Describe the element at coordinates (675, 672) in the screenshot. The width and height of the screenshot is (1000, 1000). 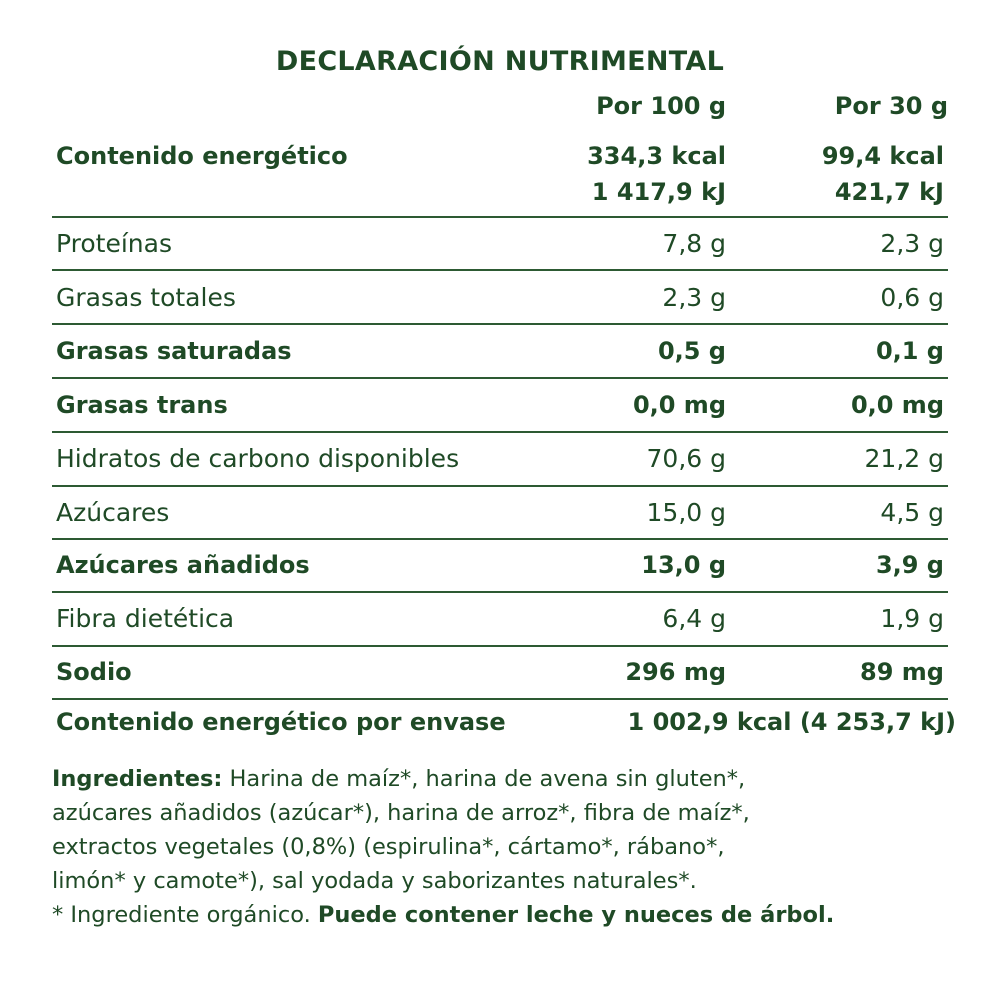
I see `nutrient-per100: 296 mg` at that location.